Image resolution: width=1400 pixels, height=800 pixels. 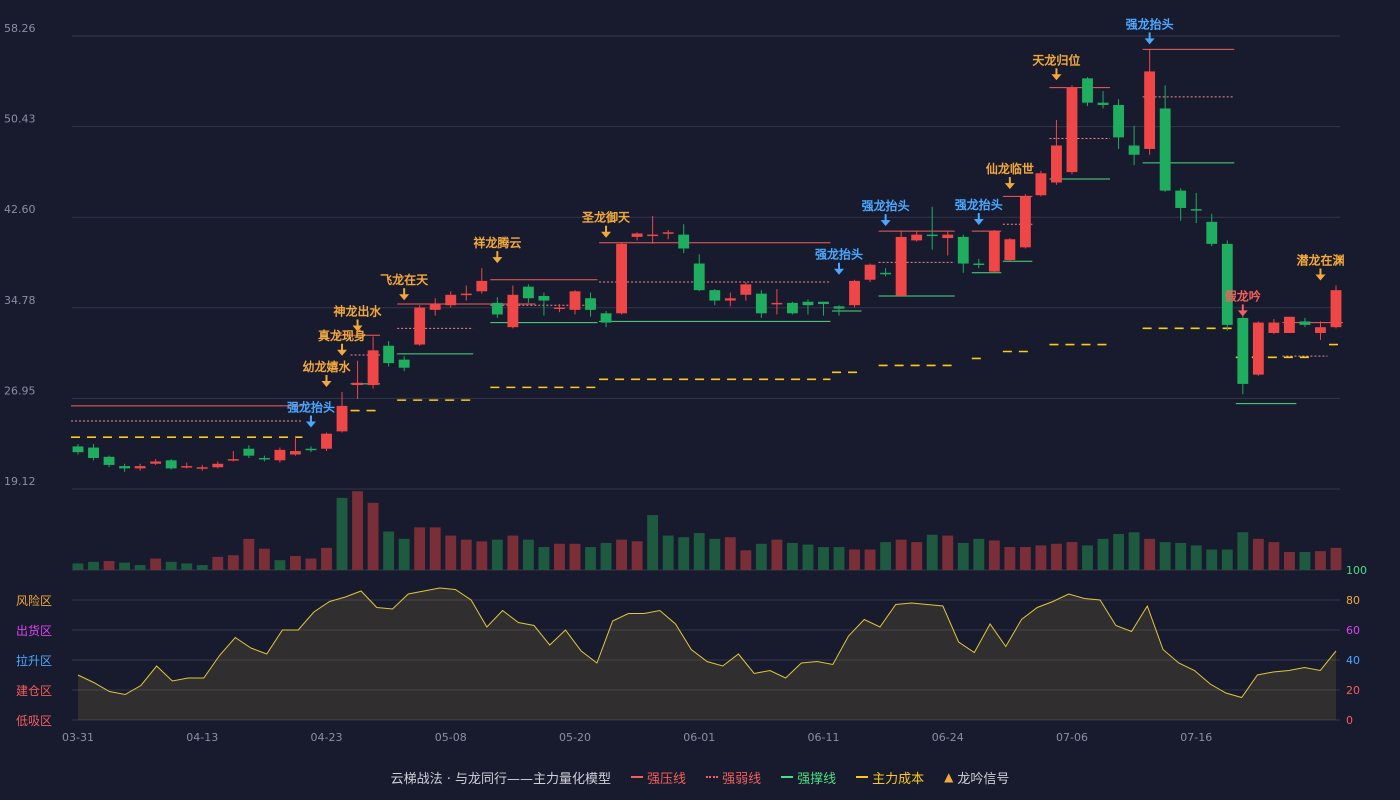 What do you see at coordinates (1072, 737) in the screenshot?
I see `date-tick-label: 07-06` at bounding box center [1072, 737].